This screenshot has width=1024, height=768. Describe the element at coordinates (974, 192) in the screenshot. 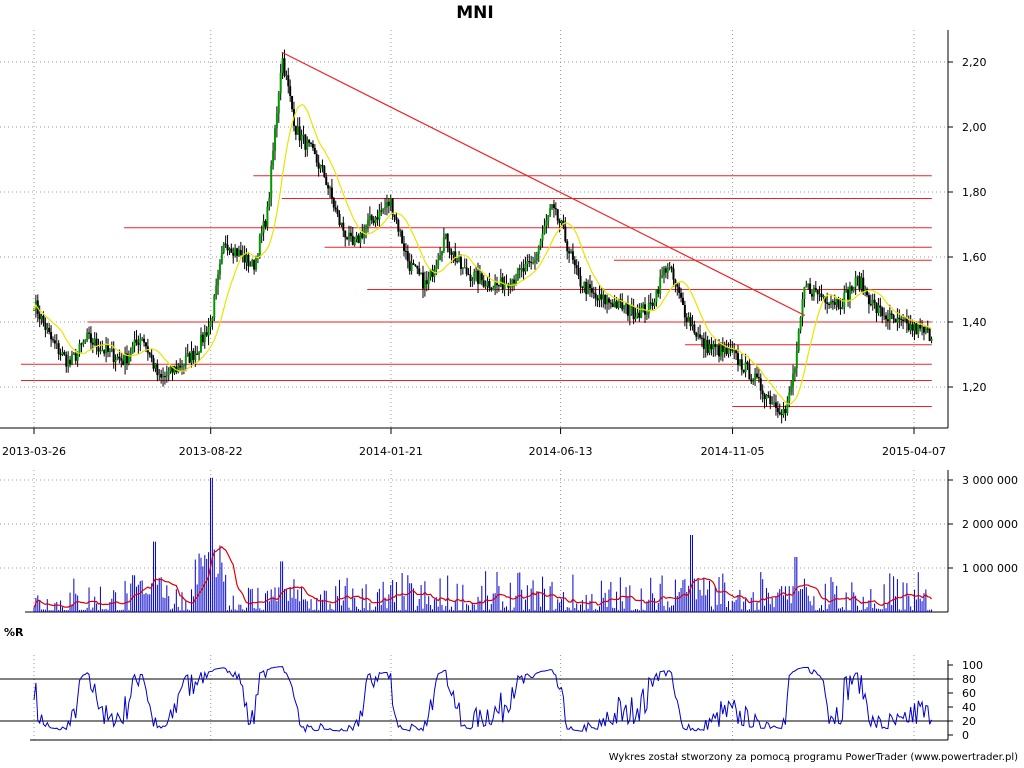

I see `price-y-tick-label: 1,80` at that location.